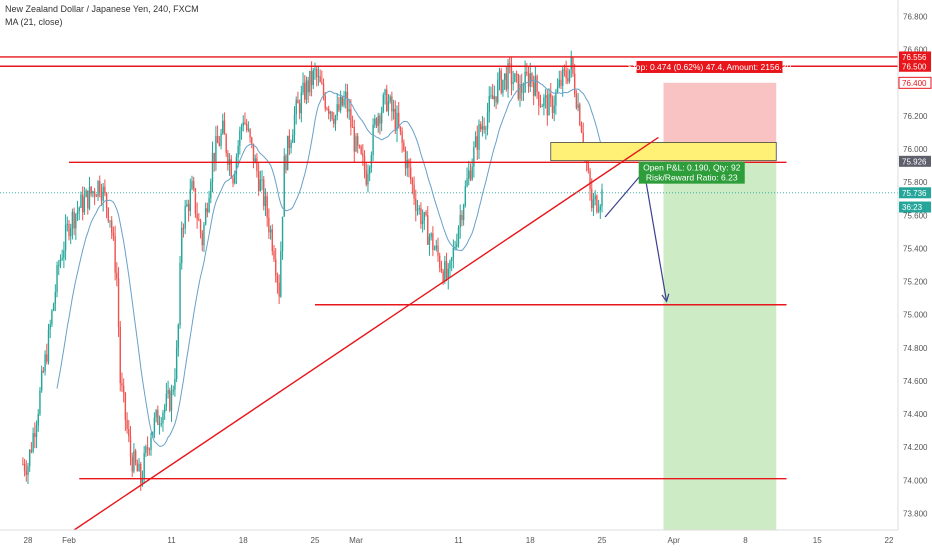  Describe the element at coordinates (34, 22) in the screenshot. I see `ma-legend: MA (21, close)` at that location.